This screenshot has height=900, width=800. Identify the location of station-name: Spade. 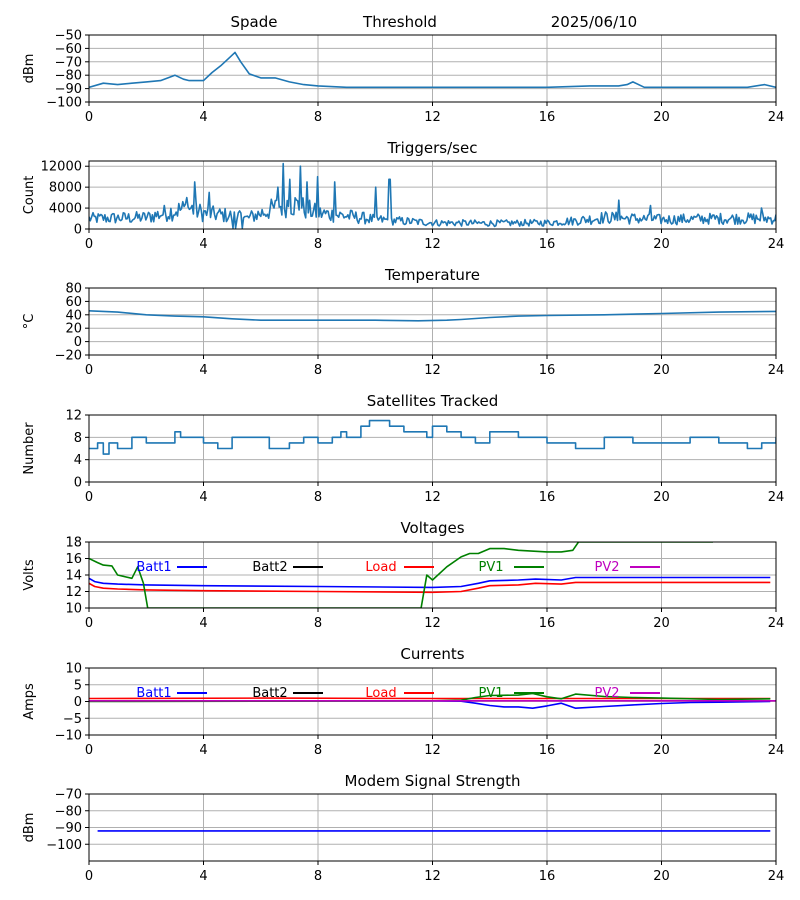
(254, 22).